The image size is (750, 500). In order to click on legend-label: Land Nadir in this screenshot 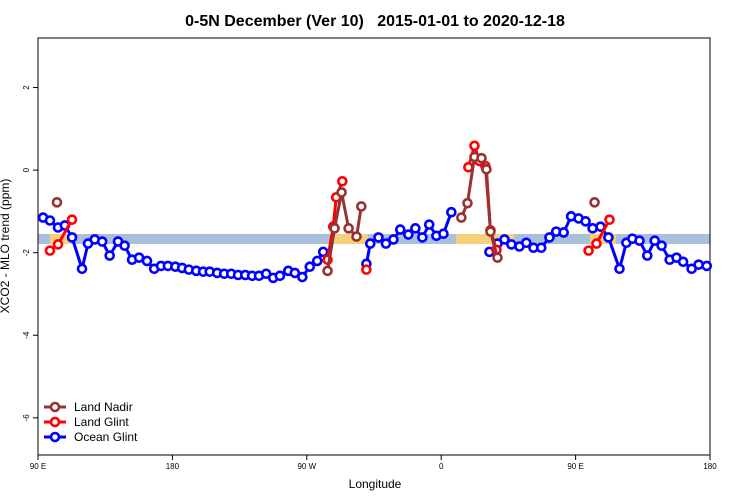, I will do `click(103, 407)`.